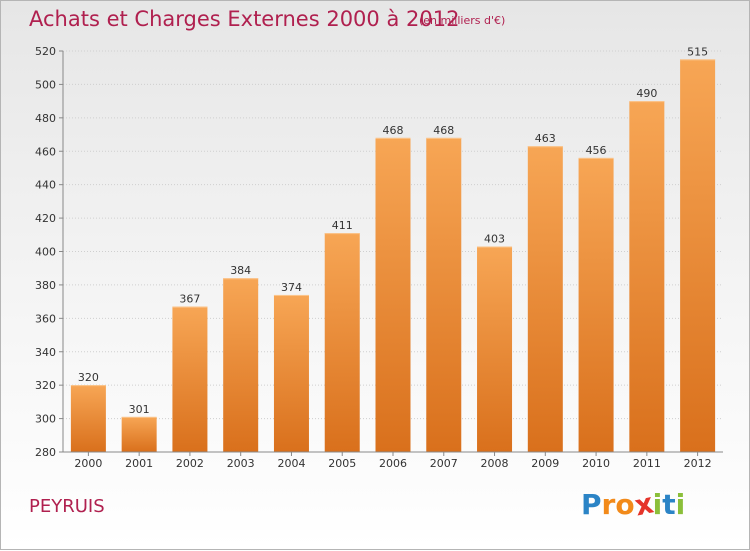  Describe the element at coordinates (443, 130) in the screenshot. I see `data-label-2007: 468` at that location.